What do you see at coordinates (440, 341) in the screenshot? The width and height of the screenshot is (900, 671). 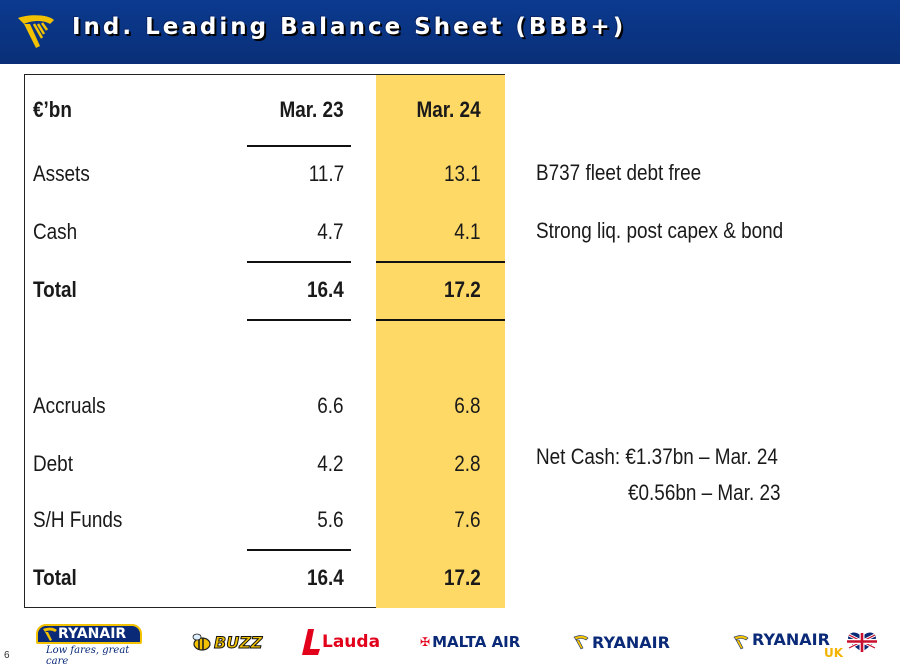 I see `mar24-highlight-column` at bounding box center [440, 341].